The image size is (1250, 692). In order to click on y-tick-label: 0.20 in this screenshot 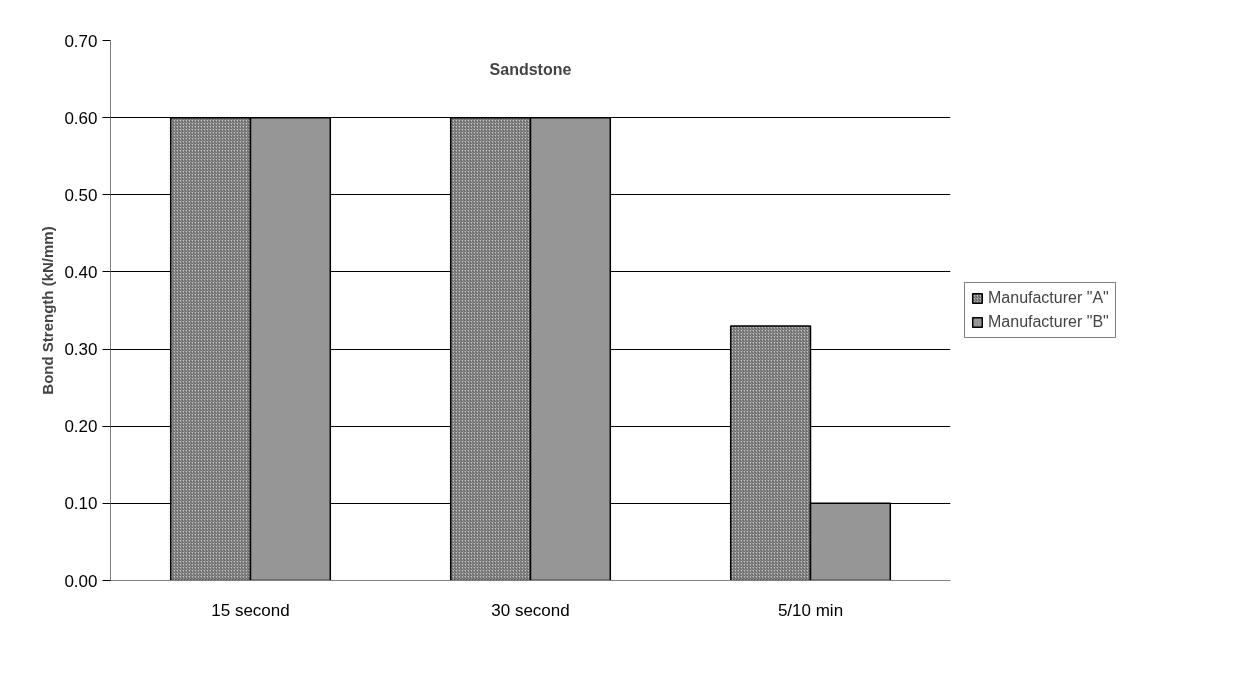, I will do `click(81, 427)`.